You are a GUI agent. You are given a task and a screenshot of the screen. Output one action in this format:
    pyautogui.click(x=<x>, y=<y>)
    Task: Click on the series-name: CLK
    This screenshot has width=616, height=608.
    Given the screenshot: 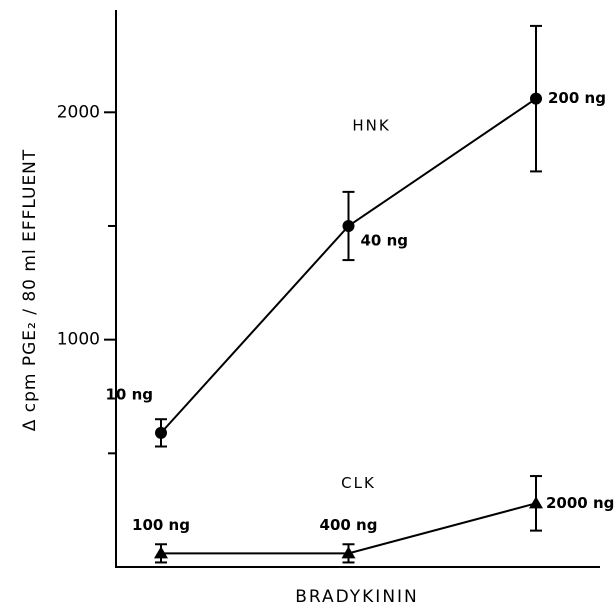 What is the action you would take?
    pyautogui.click(x=358, y=483)
    